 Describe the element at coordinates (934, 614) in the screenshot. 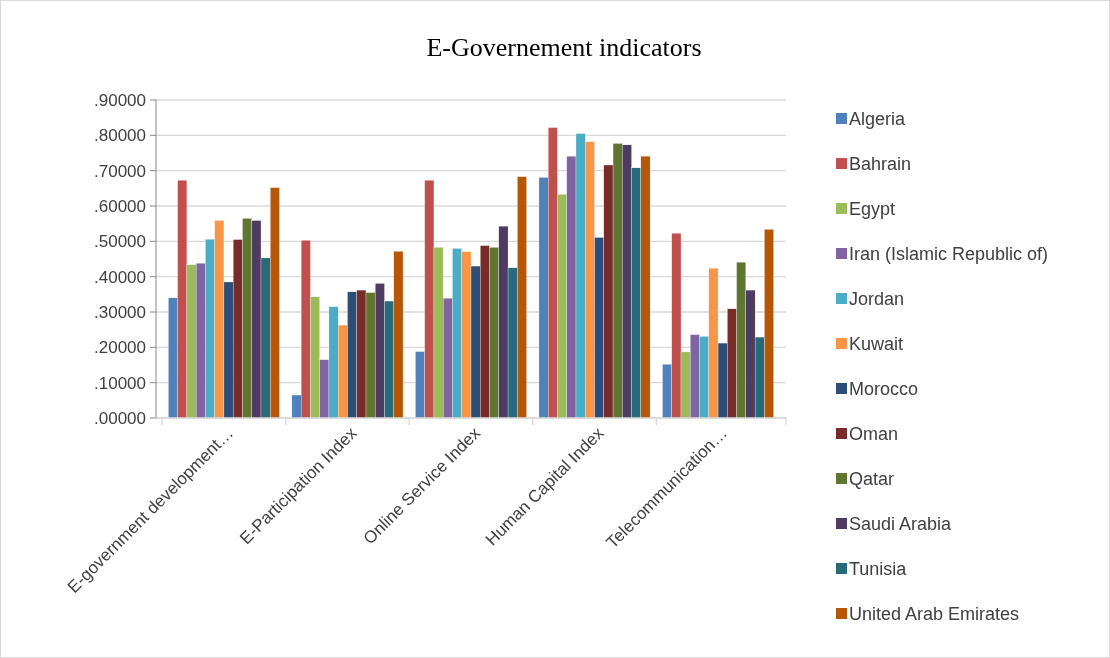

I see `legend-label: United Arab Emirates` at that location.